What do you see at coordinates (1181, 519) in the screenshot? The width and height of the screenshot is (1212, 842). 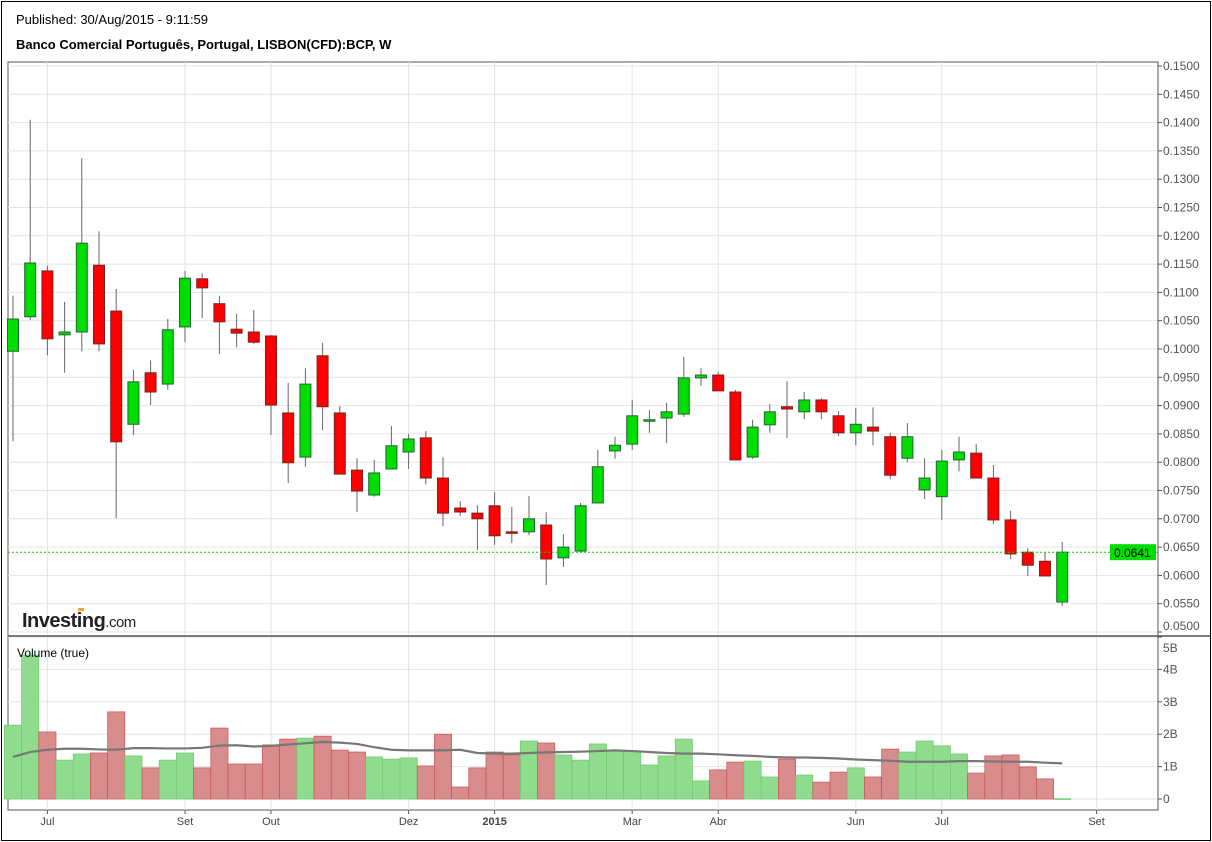 I see `price-tick-label: 0.0700` at bounding box center [1181, 519].